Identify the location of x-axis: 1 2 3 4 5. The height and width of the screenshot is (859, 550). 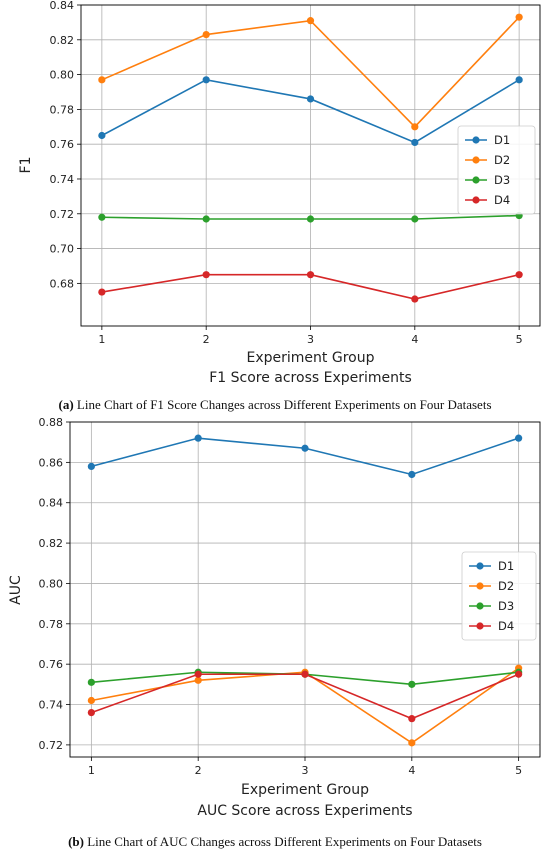
(310, 336).